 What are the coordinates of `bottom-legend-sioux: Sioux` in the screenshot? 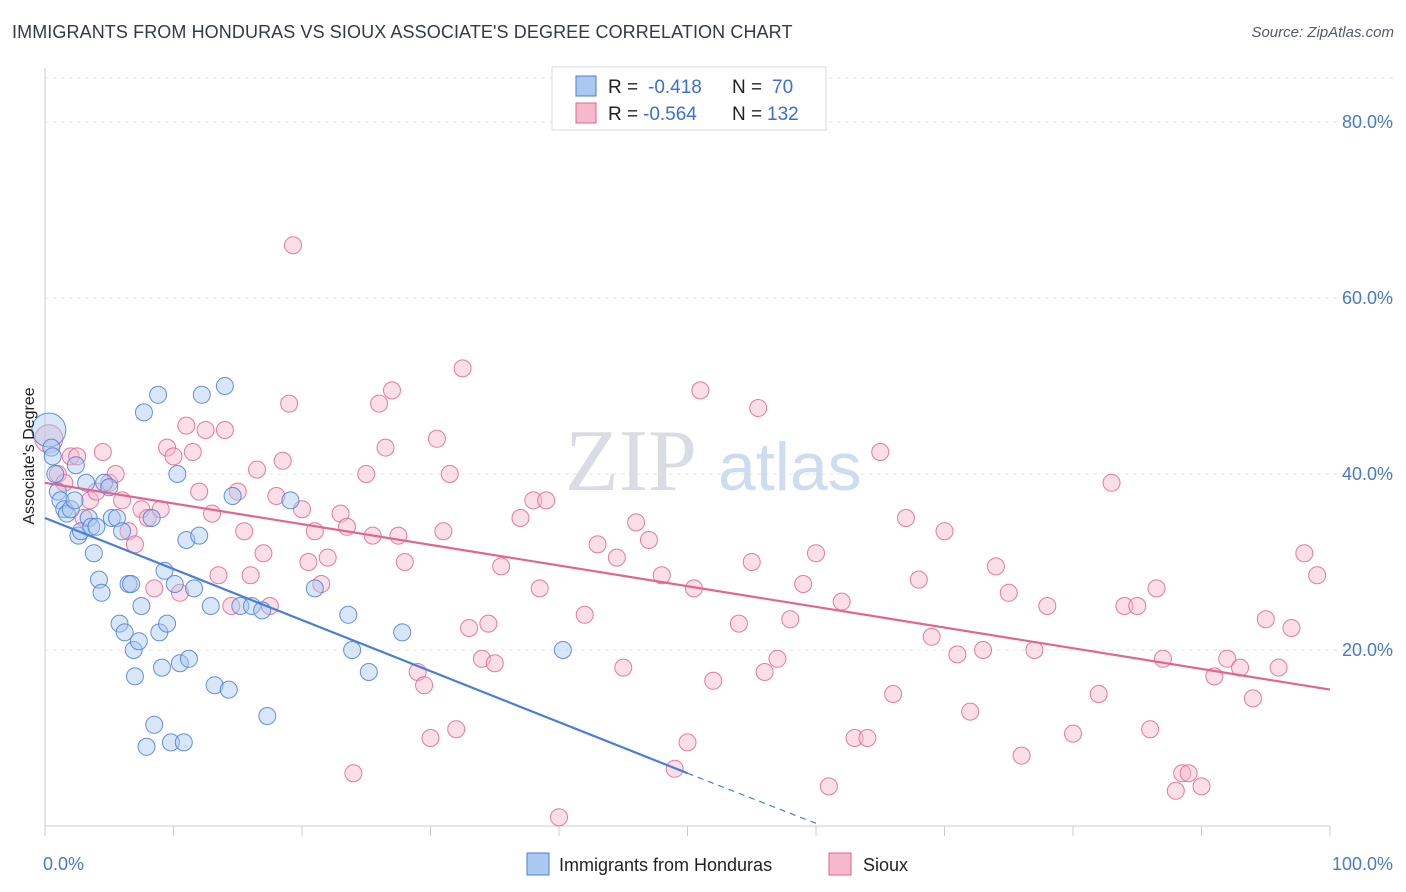 It's located at (885, 865).